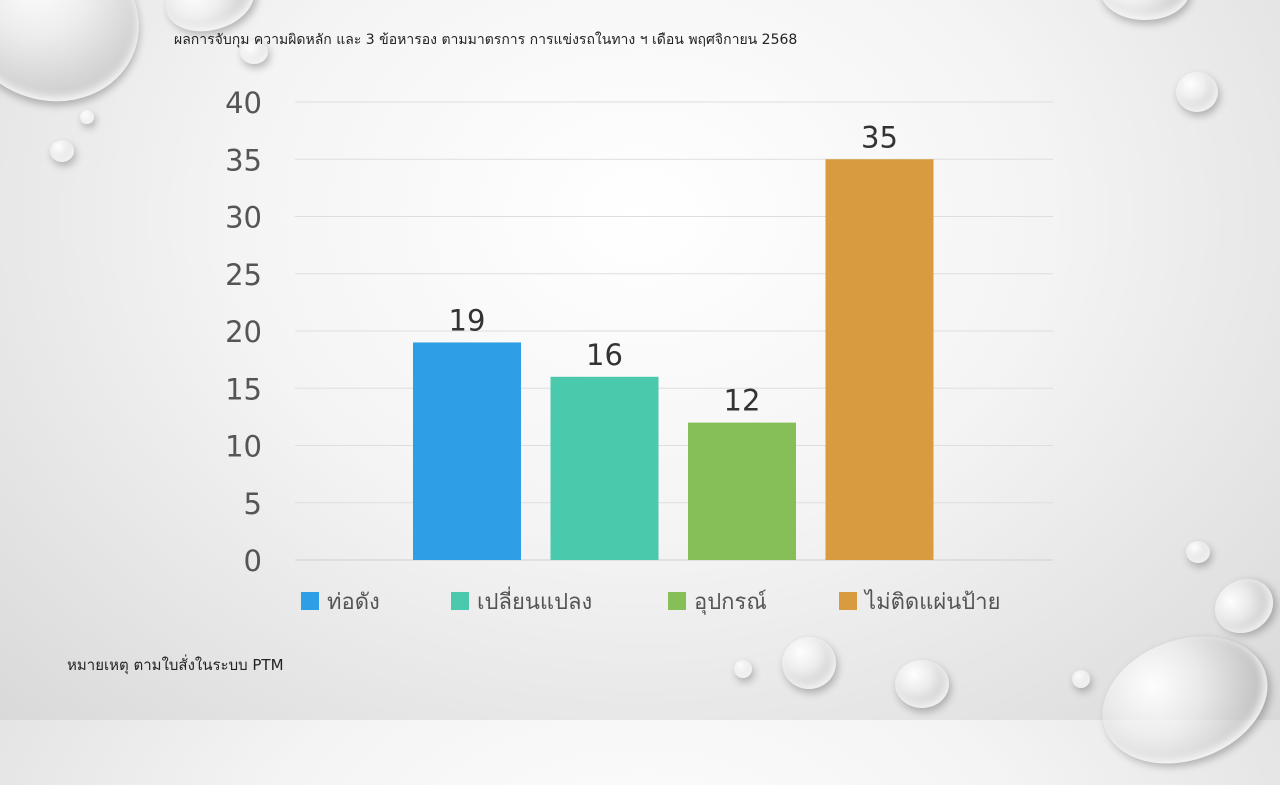 This screenshot has height=785, width=1280. What do you see at coordinates (730, 602) in the screenshot?
I see `legend-label: อุปกรณ์` at bounding box center [730, 602].